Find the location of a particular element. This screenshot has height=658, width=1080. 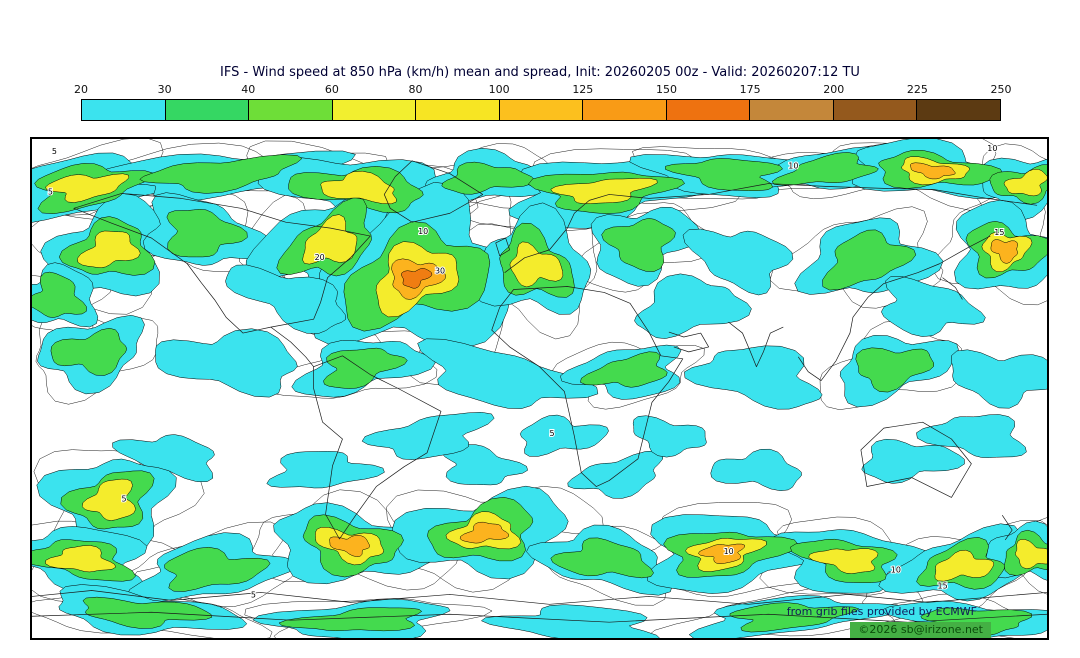

contour-label: 30 is located at coordinates (440, 271).